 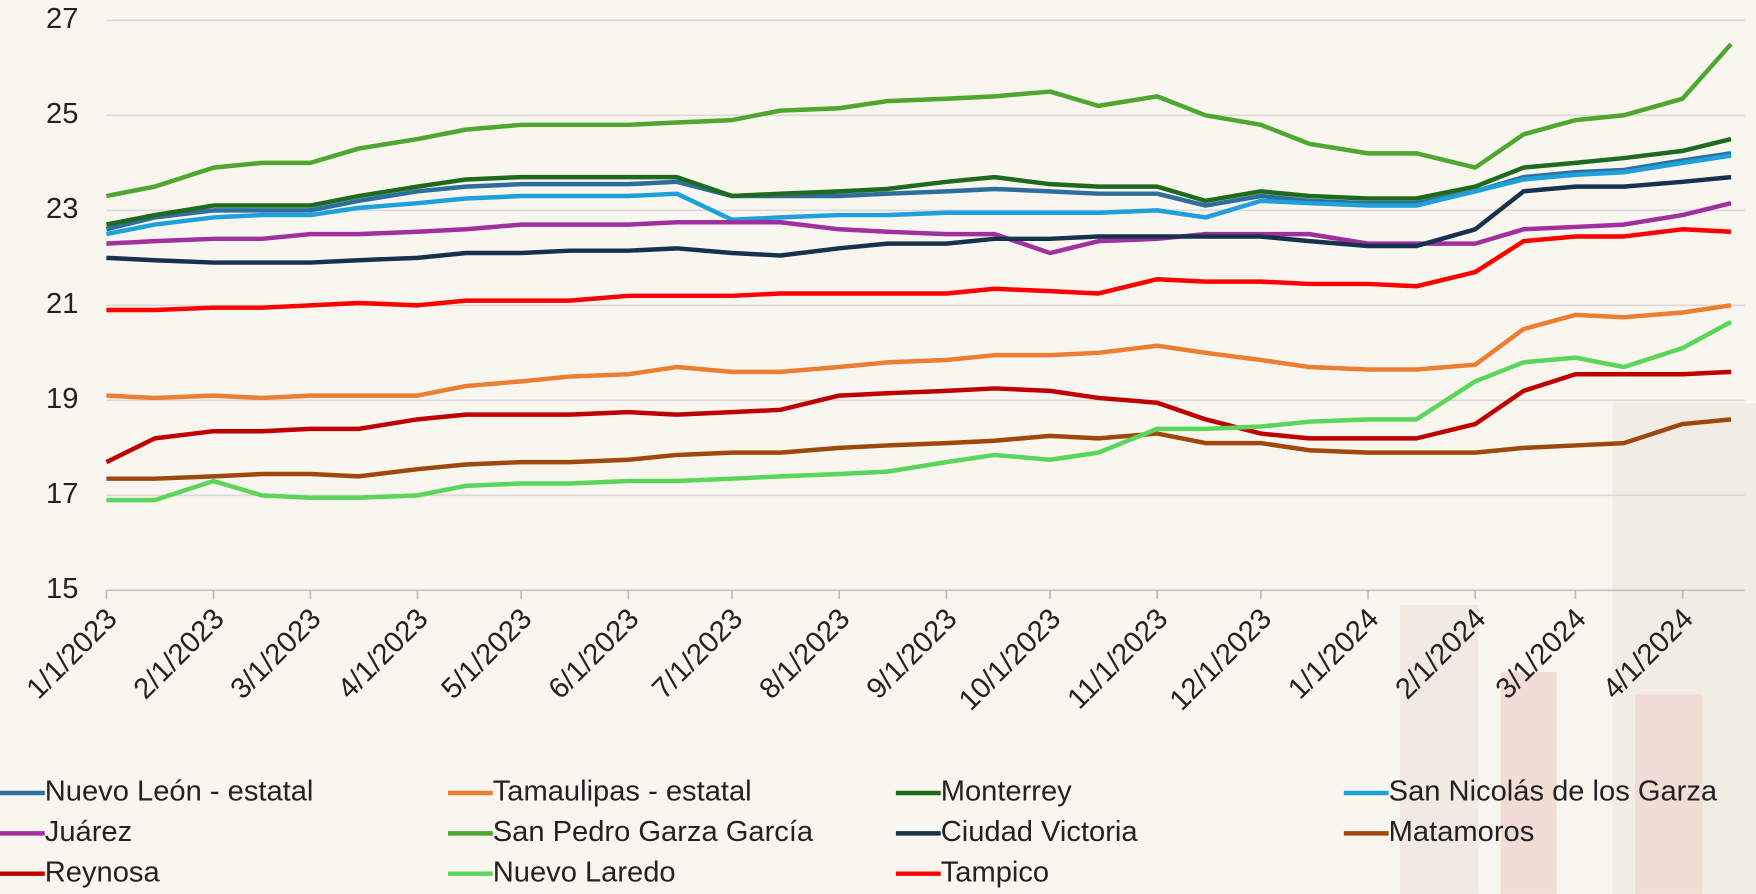 I want to click on y-tick-label: 17, so click(x=62, y=494).